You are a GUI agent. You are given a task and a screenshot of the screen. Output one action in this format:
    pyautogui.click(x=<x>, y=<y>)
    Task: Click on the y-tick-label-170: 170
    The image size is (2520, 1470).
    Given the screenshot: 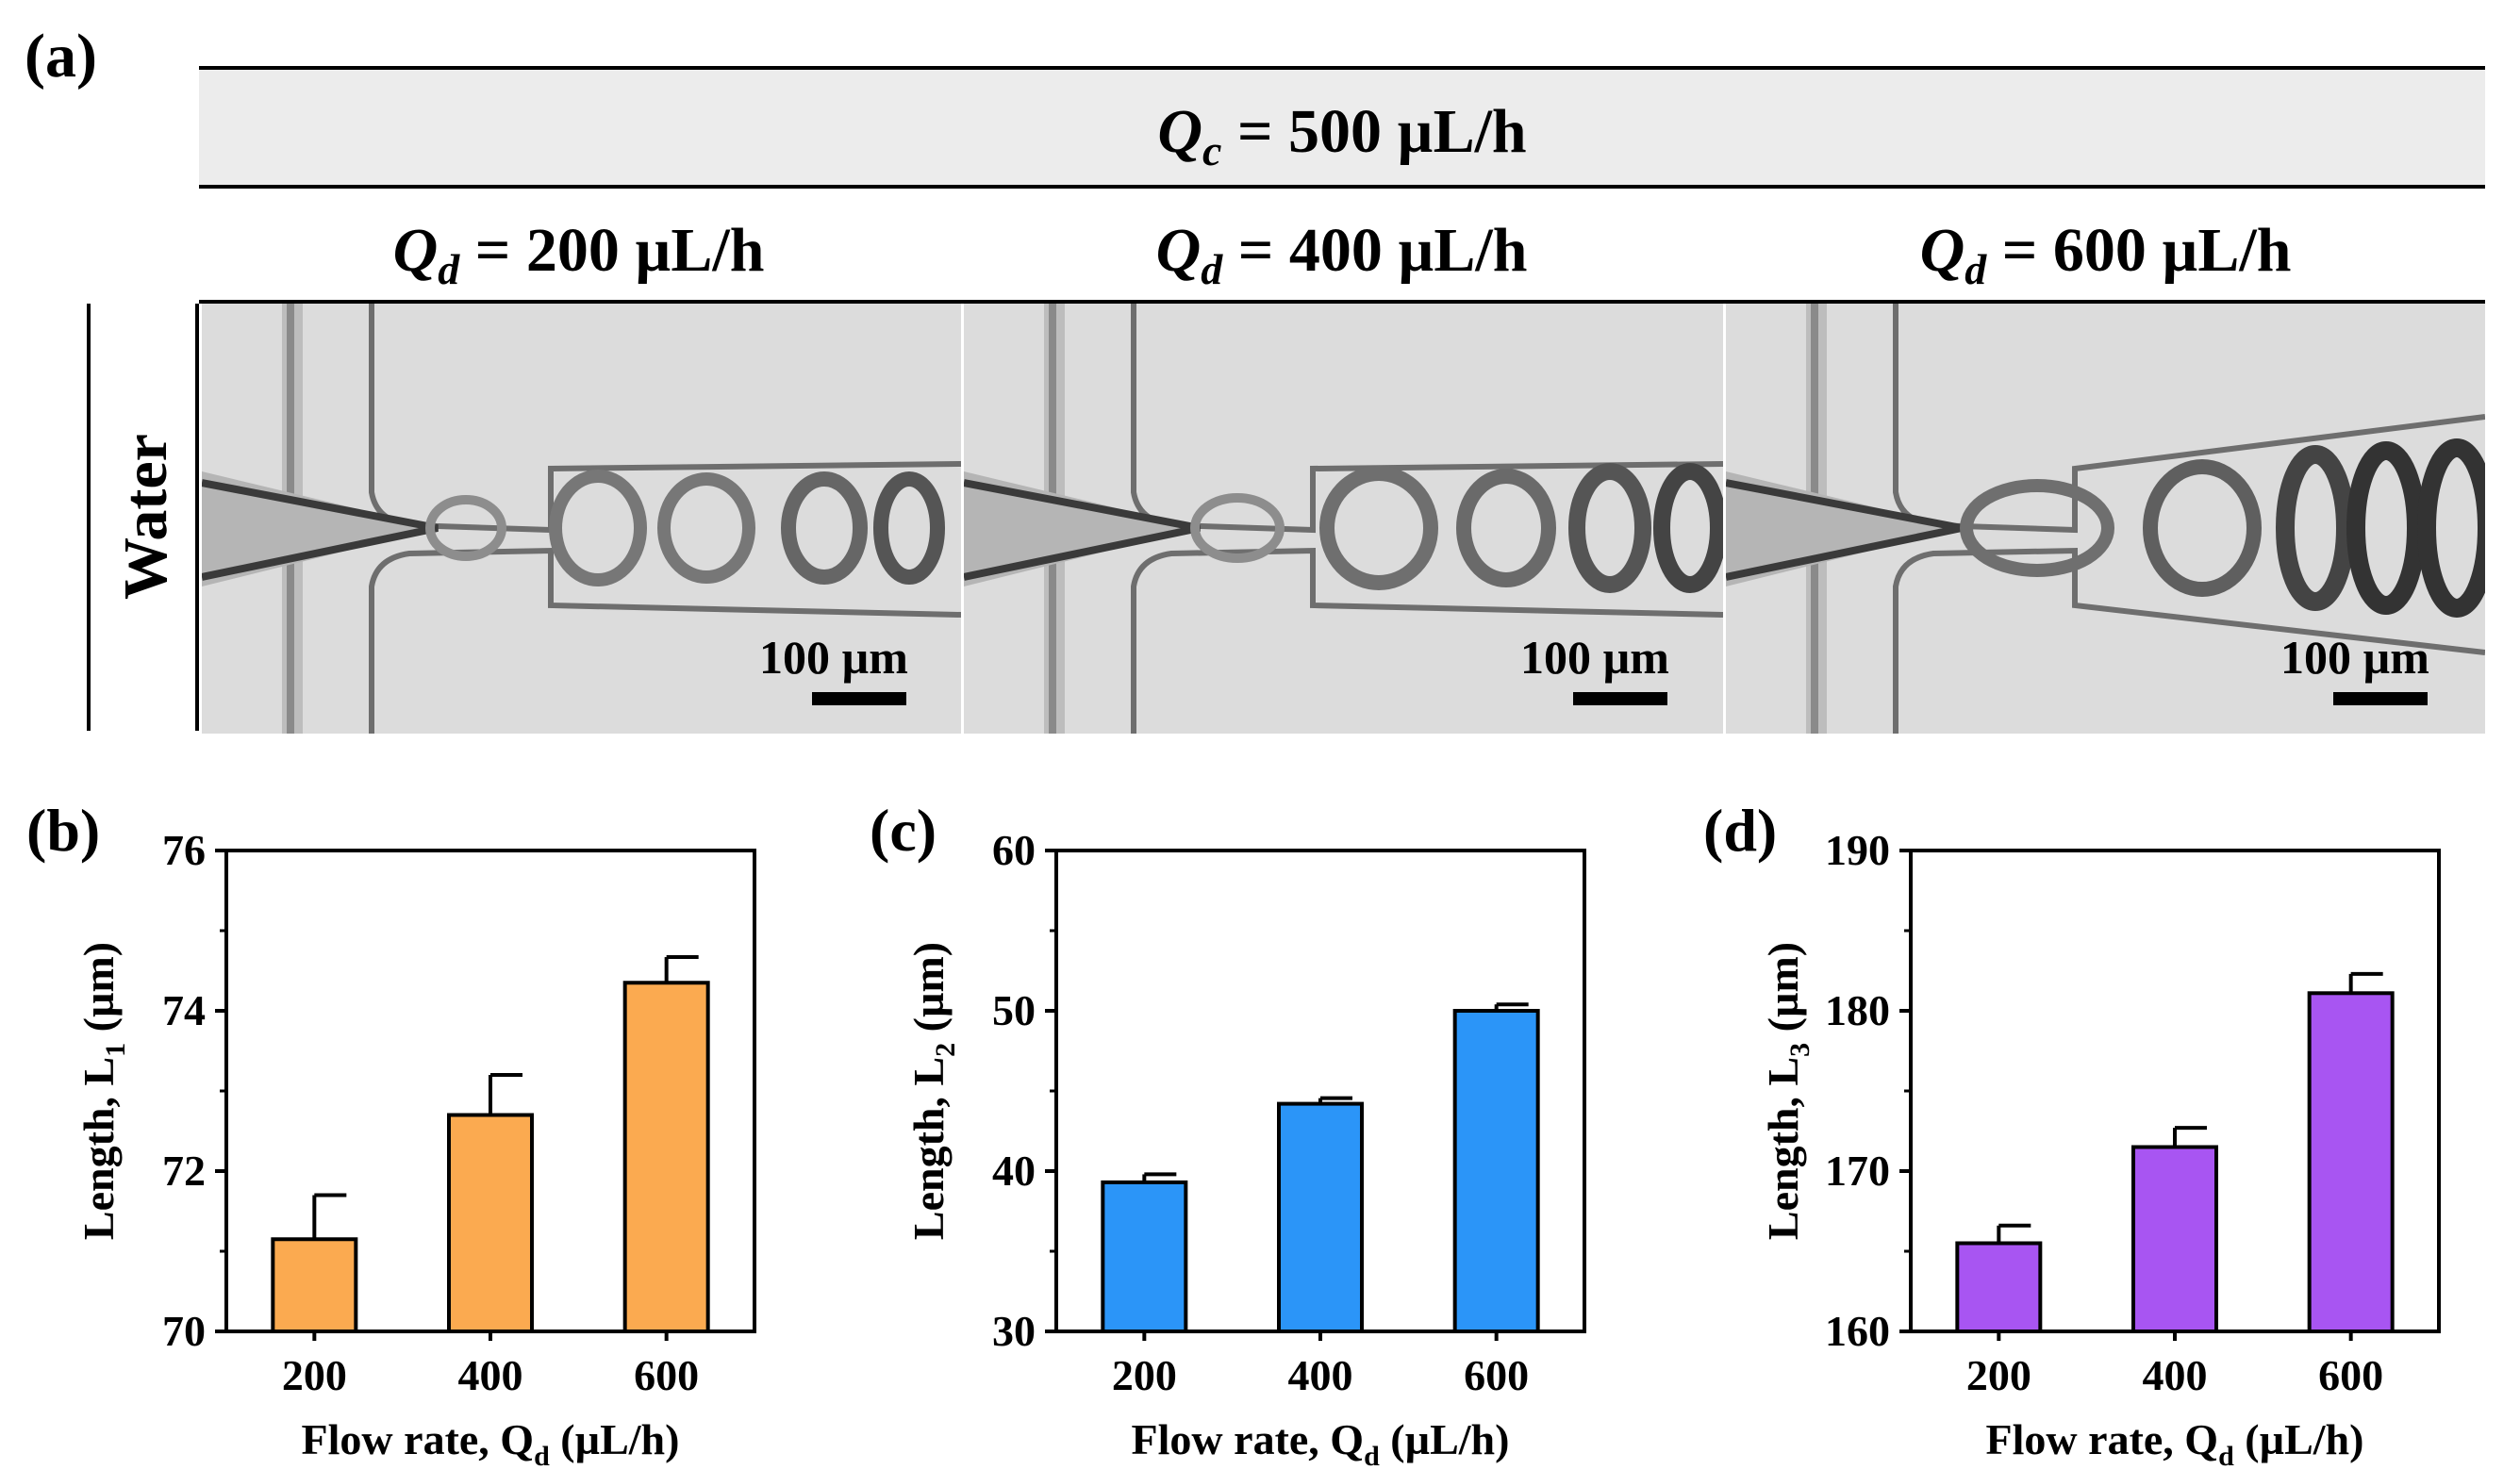 What is the action you would take?
    pyautogui.click(x=1858, y=1171)
    